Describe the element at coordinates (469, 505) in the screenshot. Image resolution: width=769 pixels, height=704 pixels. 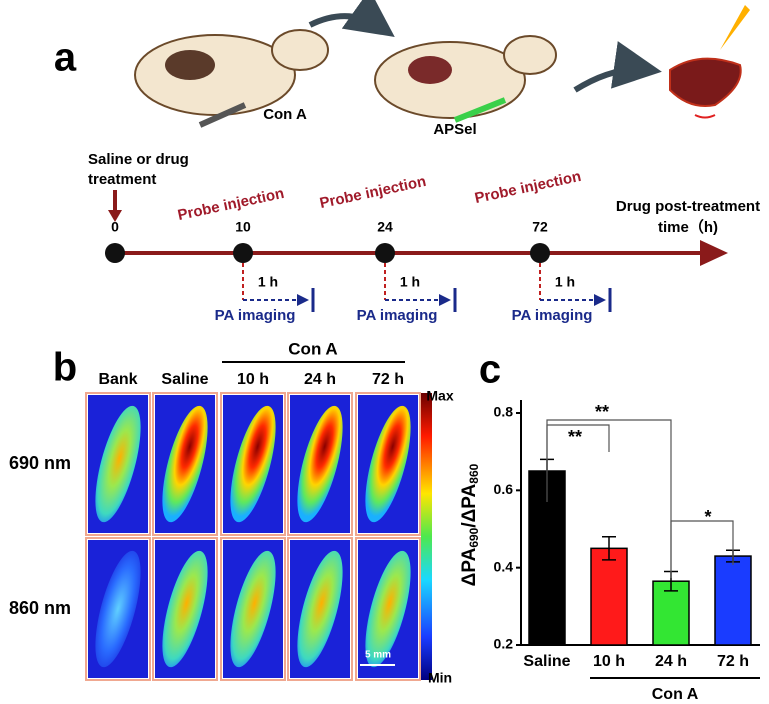
I see `y-axis-label-part: /ΔPA` at that location.